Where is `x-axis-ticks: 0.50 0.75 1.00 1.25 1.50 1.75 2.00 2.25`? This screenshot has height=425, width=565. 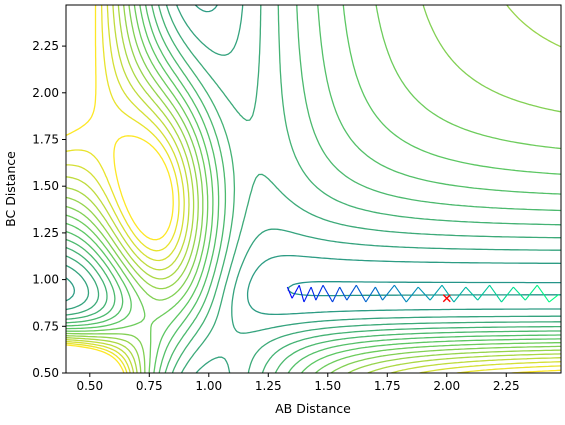 x-axis-ticks: 0.50 0.75 1.00 1.25 1.50 1.75 2.00 2.25 is located at coordinates (298, 383).